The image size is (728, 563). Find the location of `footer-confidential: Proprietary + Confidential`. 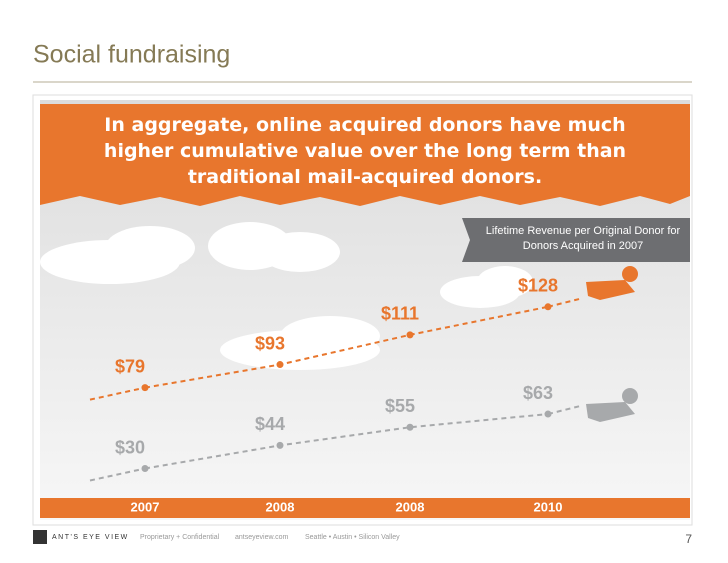

footer-confidential: Proprietary + Confidential is located at coordinates (180, 537).